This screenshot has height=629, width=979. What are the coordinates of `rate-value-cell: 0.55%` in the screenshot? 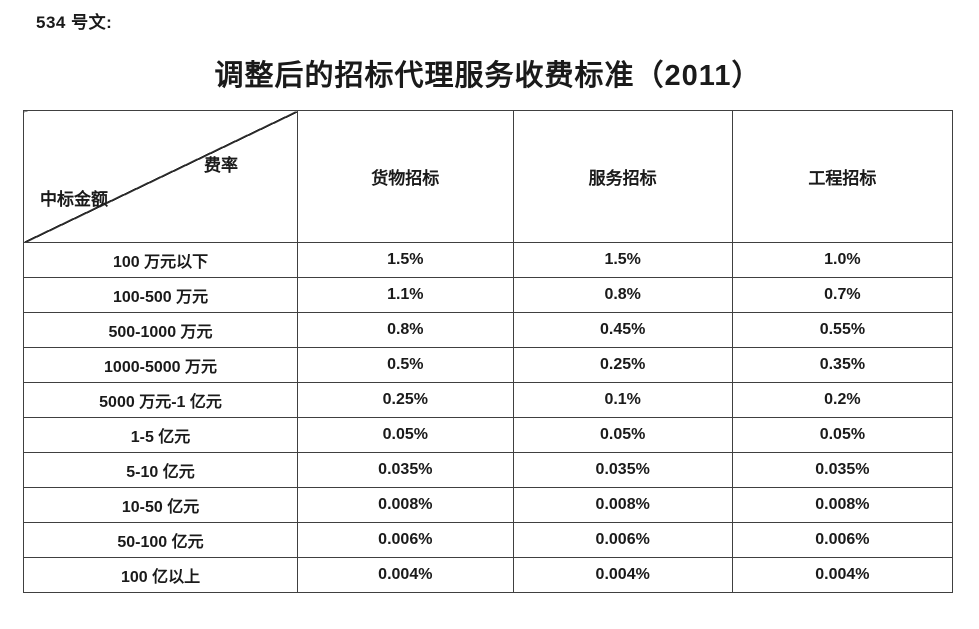 It's located at (842, 330).